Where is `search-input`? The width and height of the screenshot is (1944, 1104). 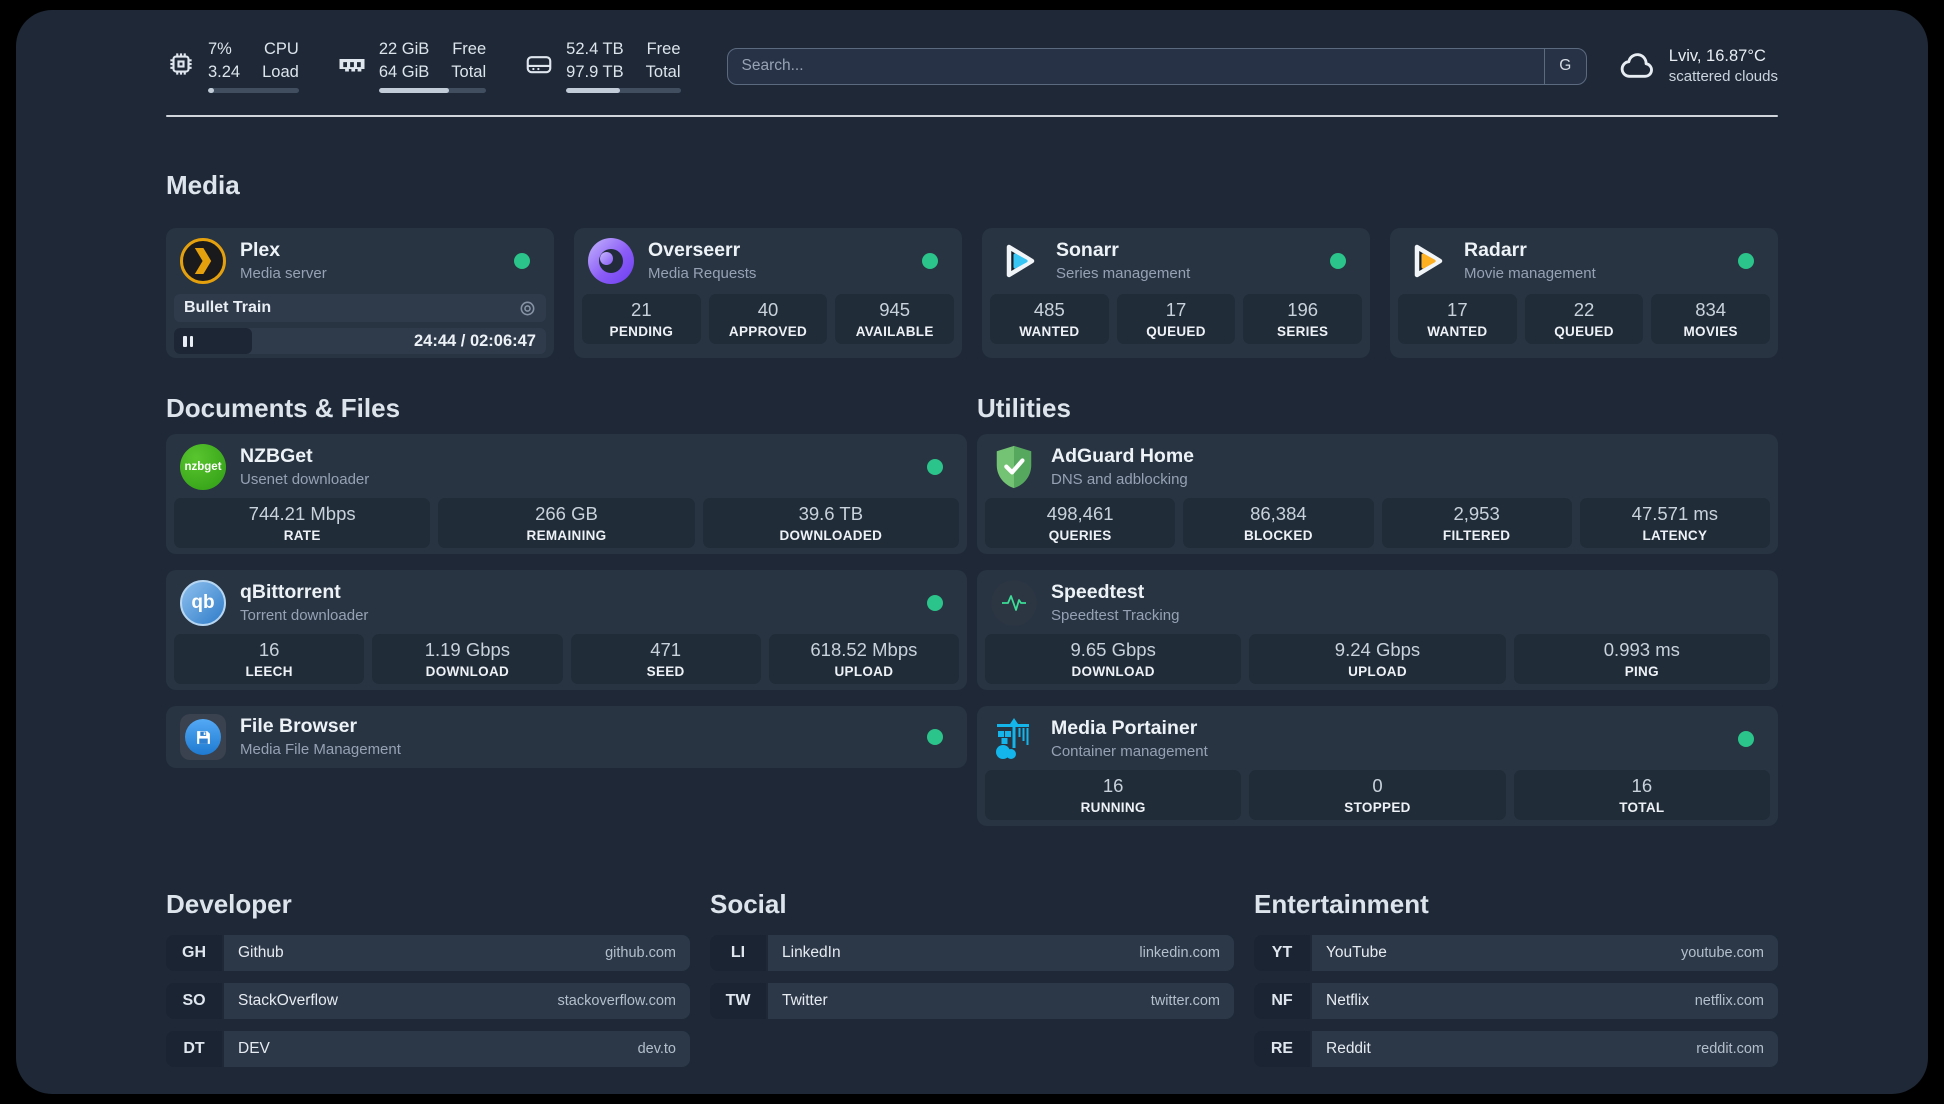 search-input is located at coordinates (1135, 66).